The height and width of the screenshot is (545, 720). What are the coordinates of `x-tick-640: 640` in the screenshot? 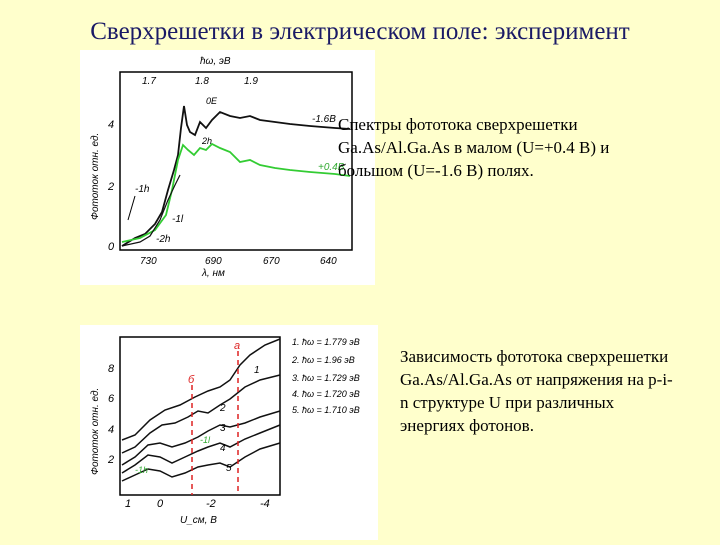 It's located at (328, 261).